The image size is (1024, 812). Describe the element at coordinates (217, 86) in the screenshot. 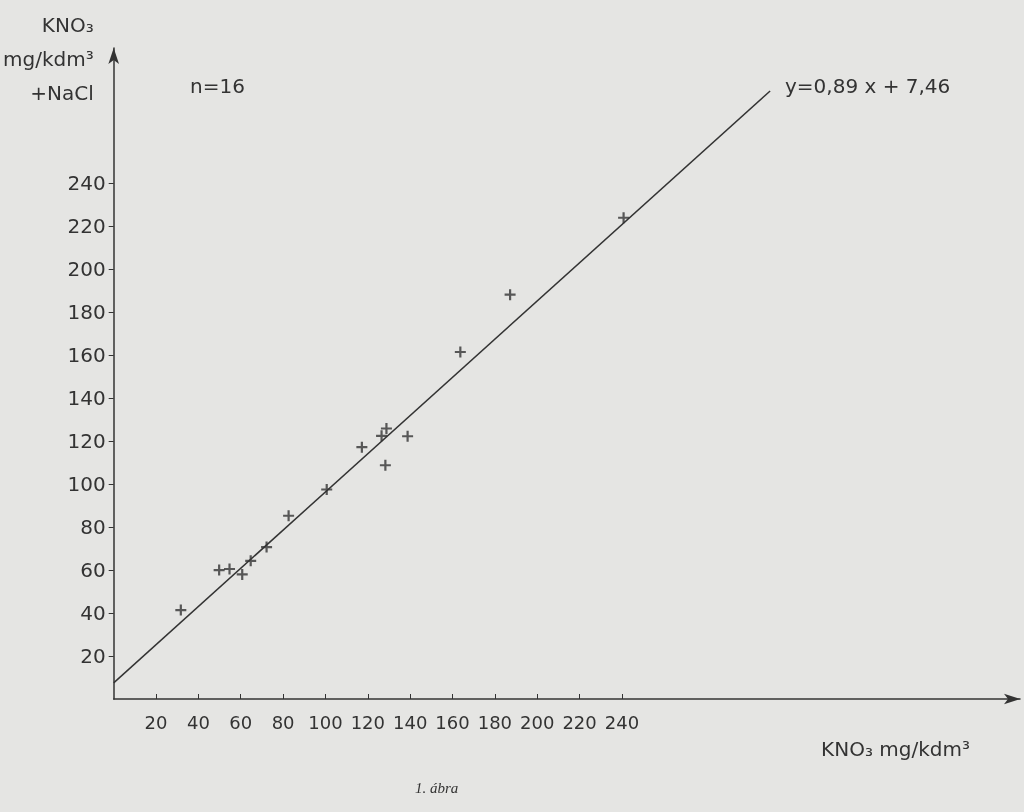

I see `annotation: n=16` at that location.